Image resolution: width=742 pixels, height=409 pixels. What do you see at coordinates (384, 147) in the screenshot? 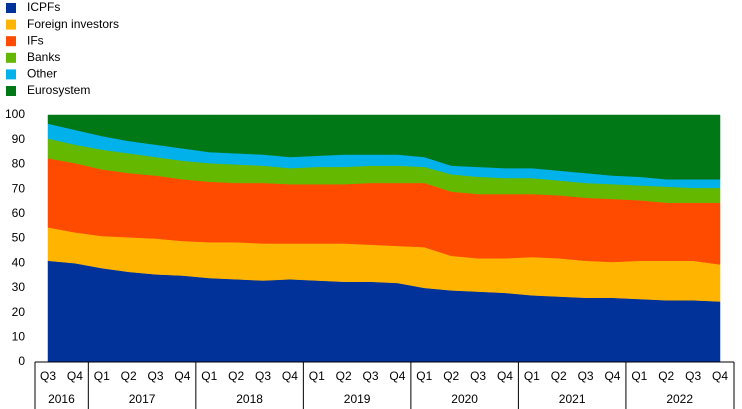
I see `area` at bounding box center [384, 147].